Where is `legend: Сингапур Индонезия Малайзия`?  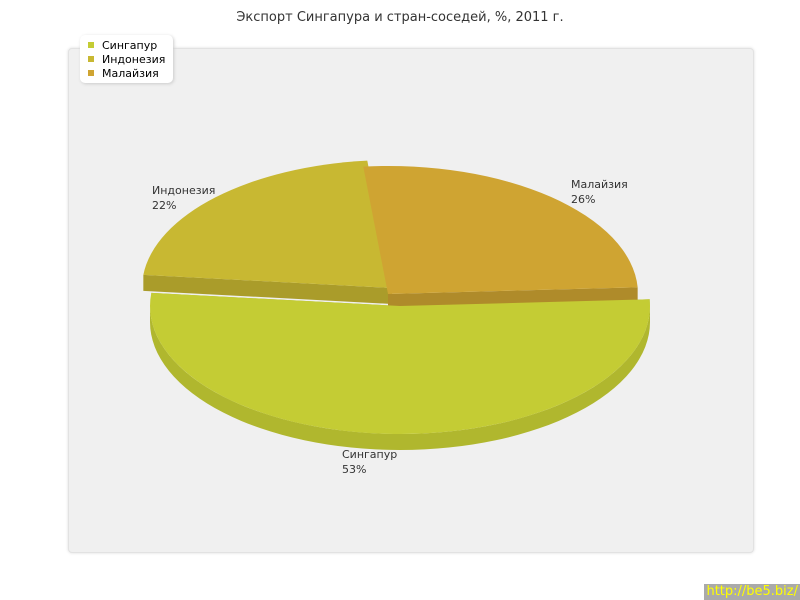
legend: Сингапур Индонезия Малайзия is located at coordinates (127, 59).